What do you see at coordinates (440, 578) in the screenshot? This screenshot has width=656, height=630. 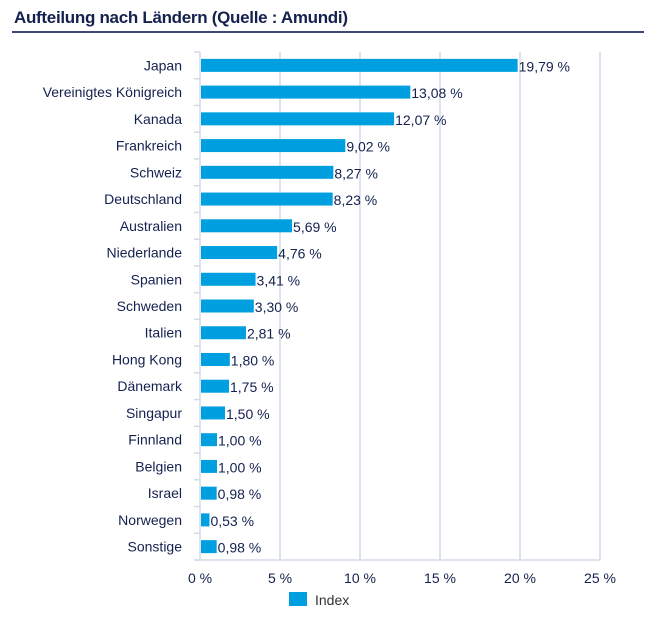 I see `x-tick-label: 15 %` at bounding box center [440, 578].